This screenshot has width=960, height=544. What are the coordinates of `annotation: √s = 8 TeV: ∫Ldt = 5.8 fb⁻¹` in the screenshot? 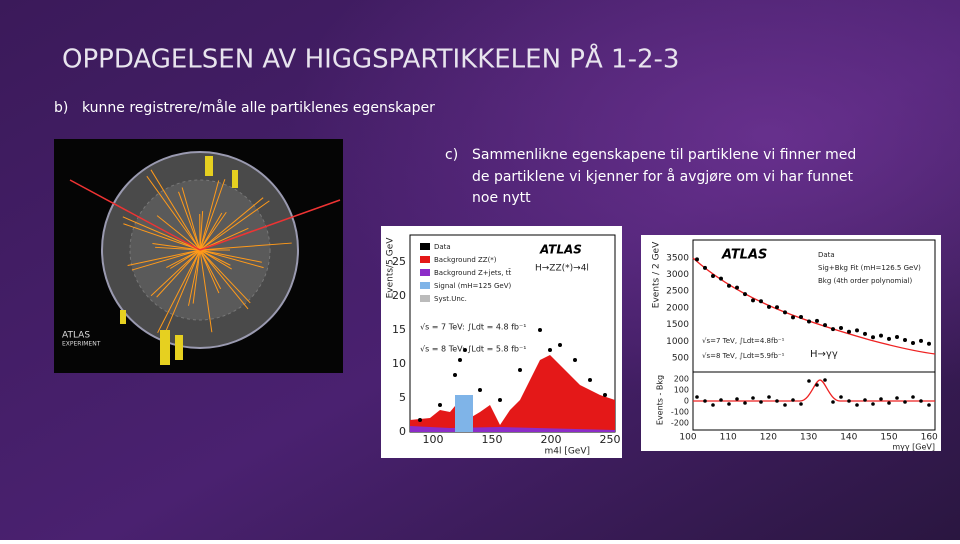 It's located at (473, 349).